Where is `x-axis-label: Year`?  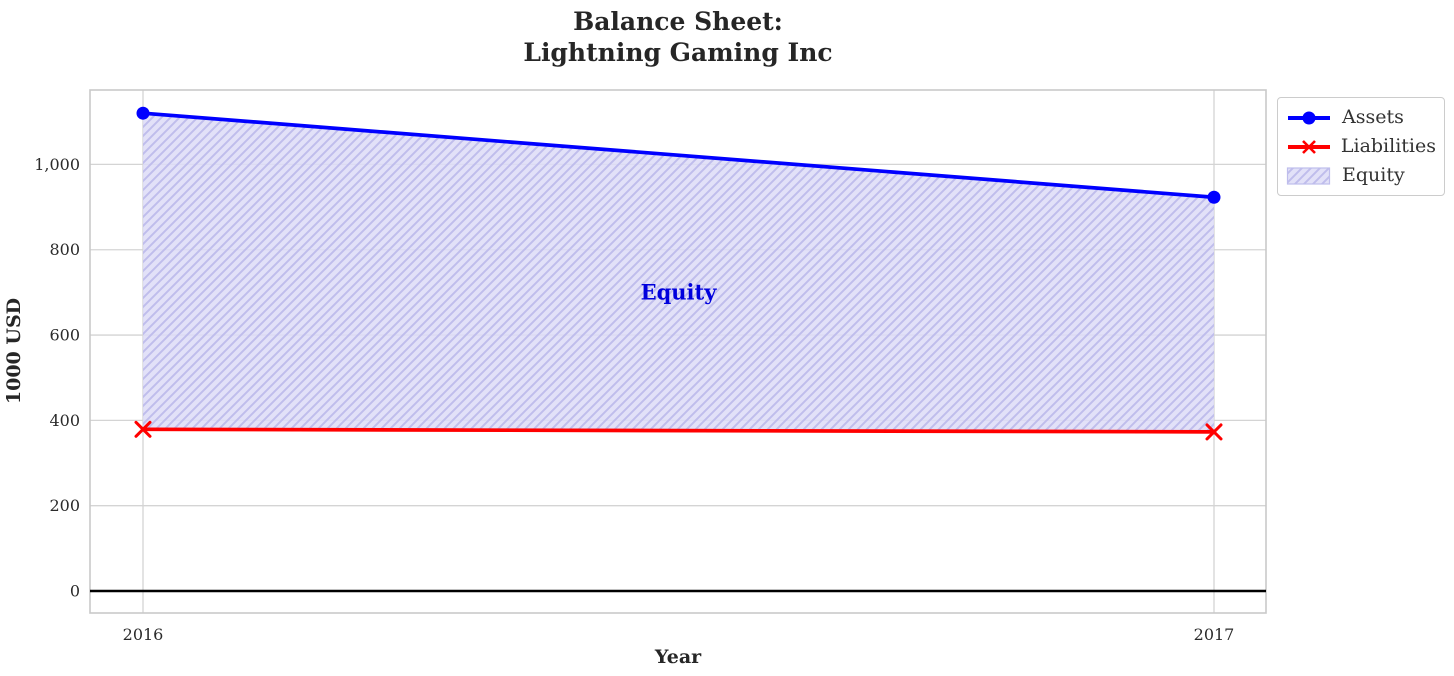 x-axis-label: Year is located at coordinates (678, 657).